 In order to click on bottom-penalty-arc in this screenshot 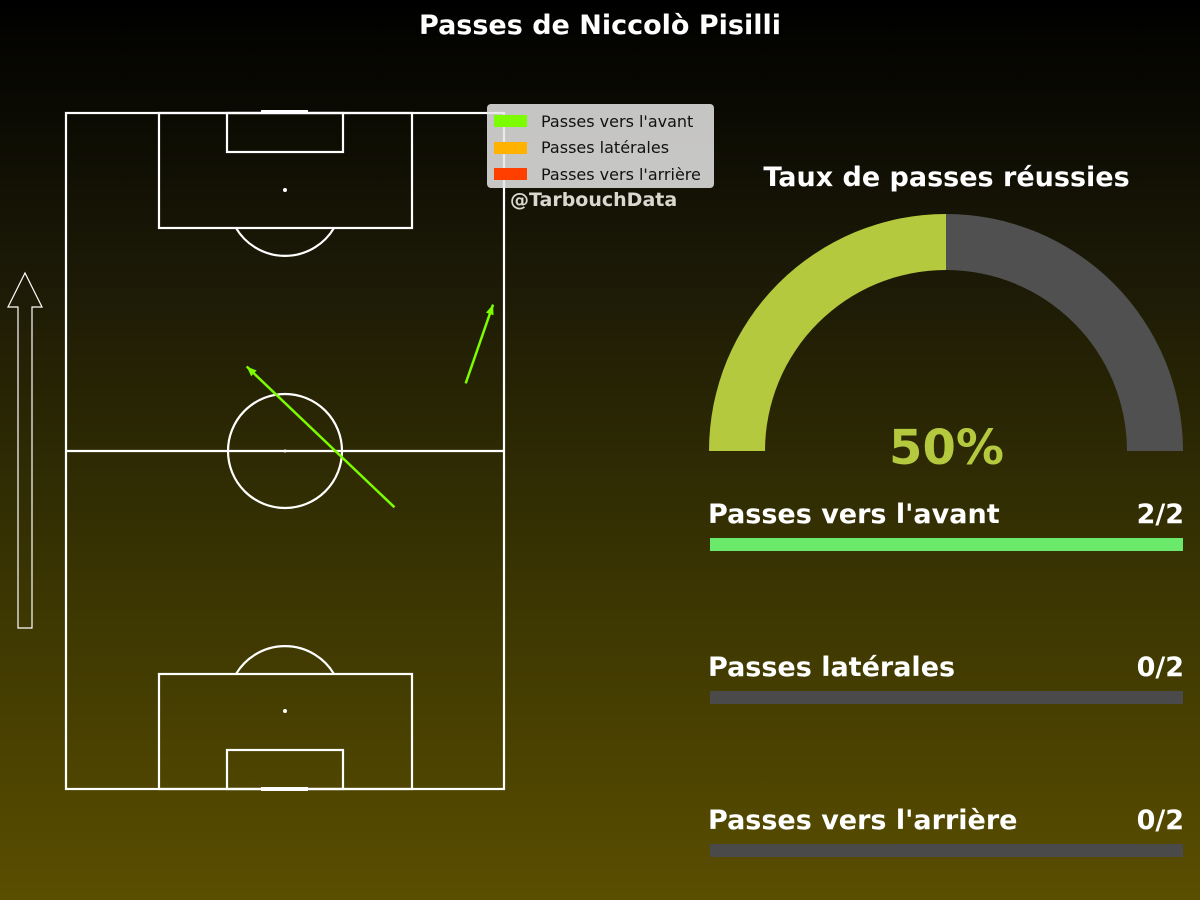, I will do `click(285, 660)`.